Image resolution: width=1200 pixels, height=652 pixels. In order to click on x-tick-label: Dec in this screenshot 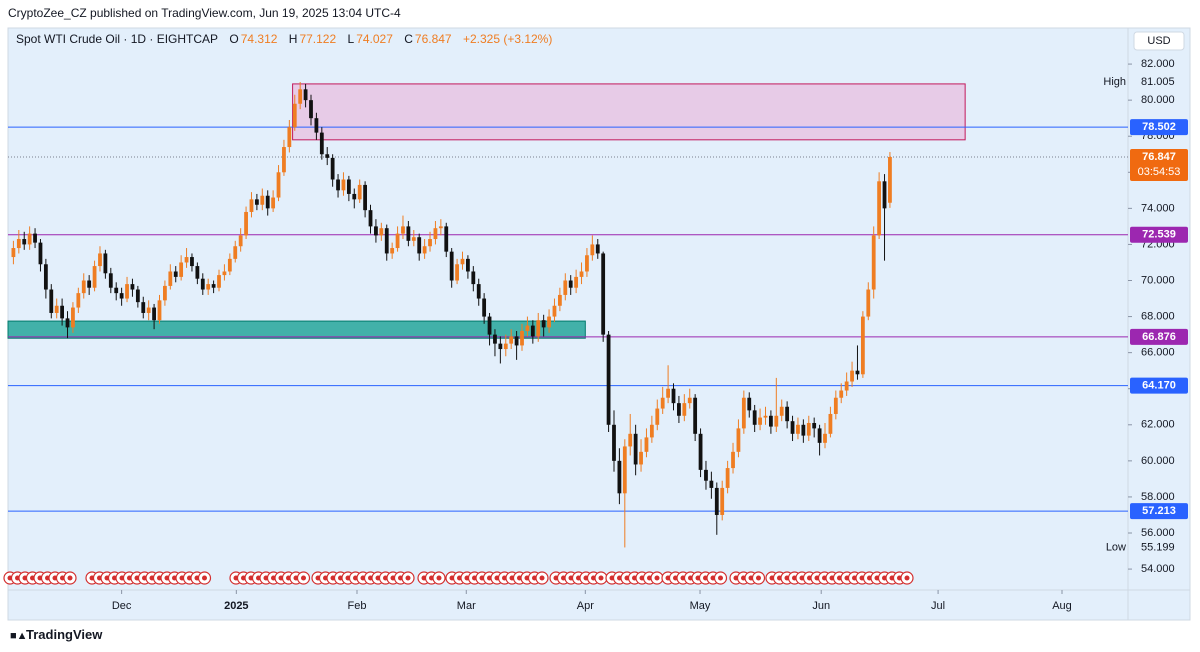, I will do `click(122, 606)`.